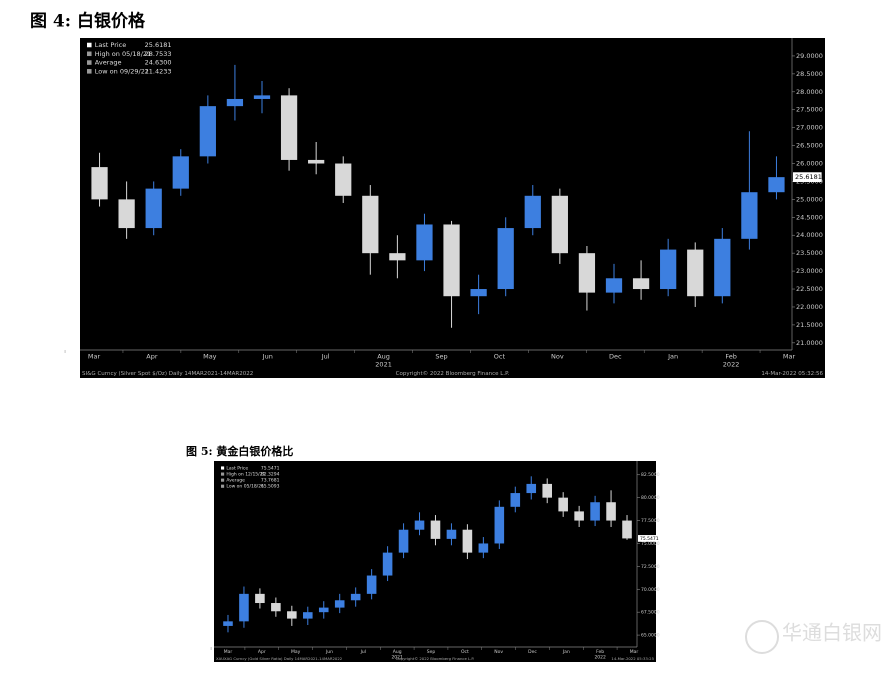 The width and height of the screenshot is (892, 674). I want to click on legend-value: 28.7533, so click(158, 54).